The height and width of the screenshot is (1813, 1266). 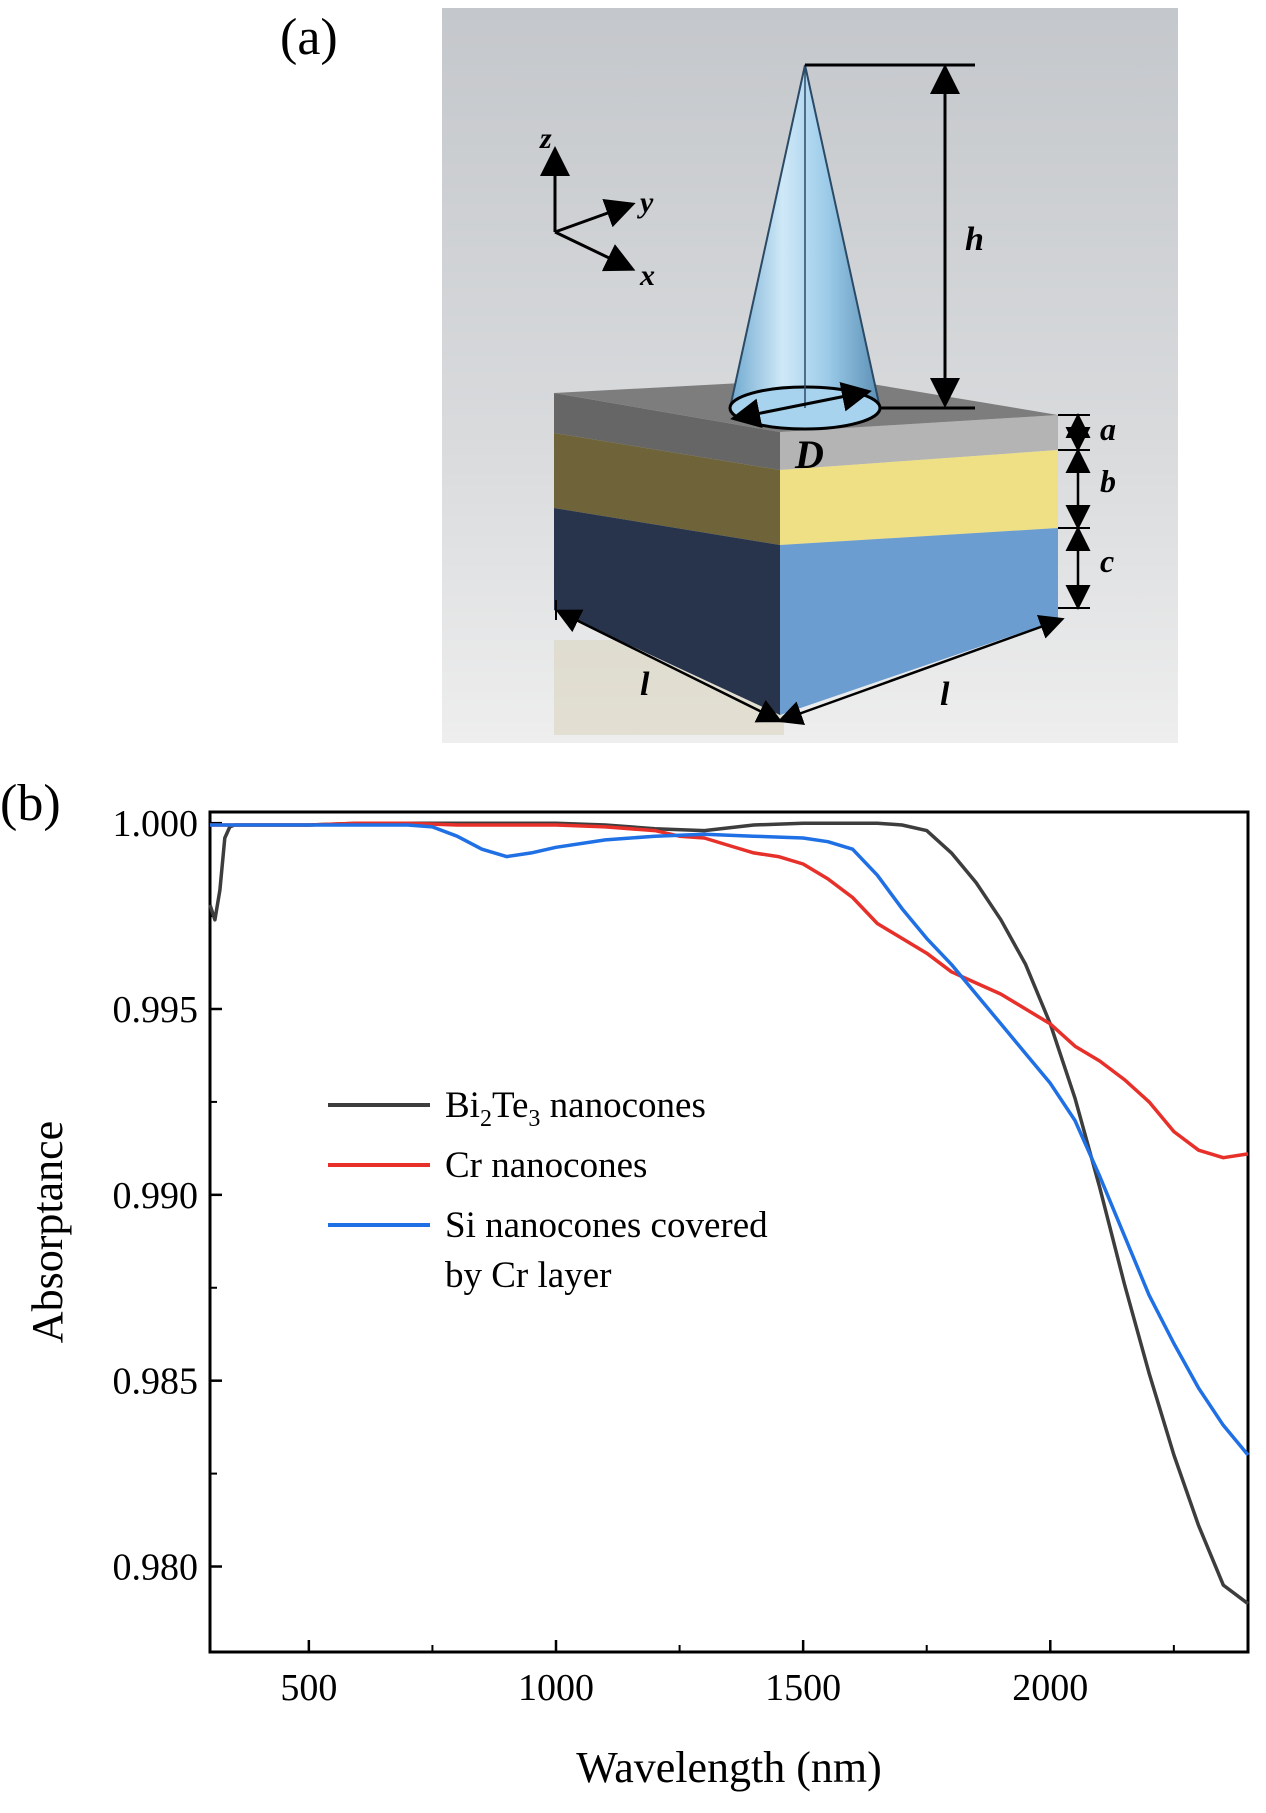 I want to click on legend-label-bi2te3: Bi2Te3 nanocones, so click(x=575, y=1108).